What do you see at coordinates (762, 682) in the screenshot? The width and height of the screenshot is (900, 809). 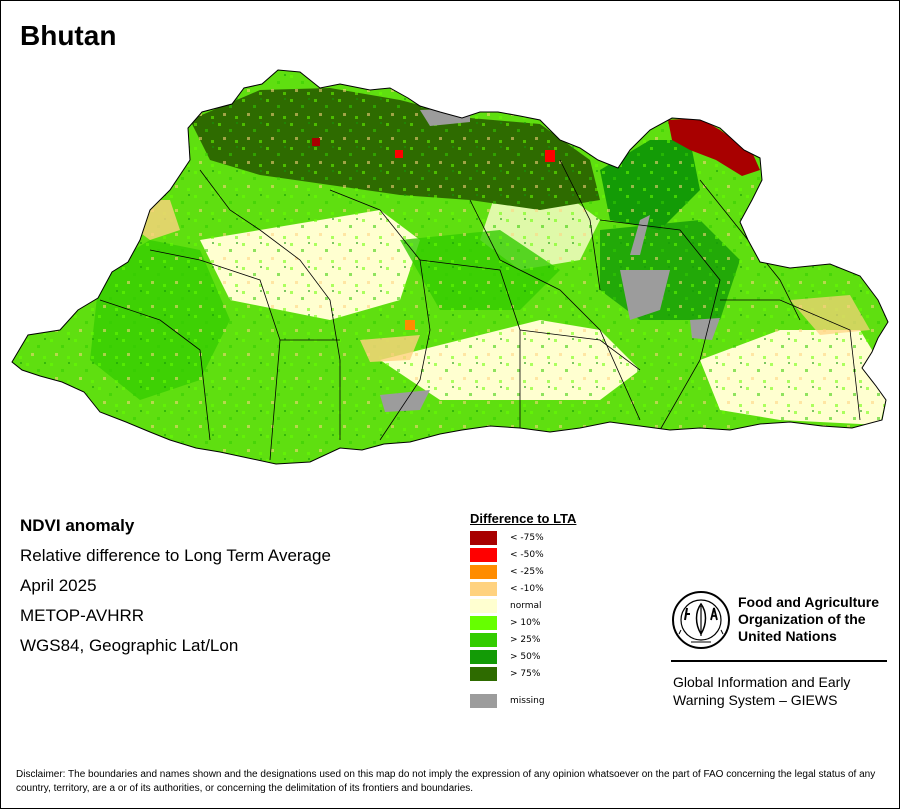 I see `giews-line: Global Information and Early` at bounding box center [762, 682].